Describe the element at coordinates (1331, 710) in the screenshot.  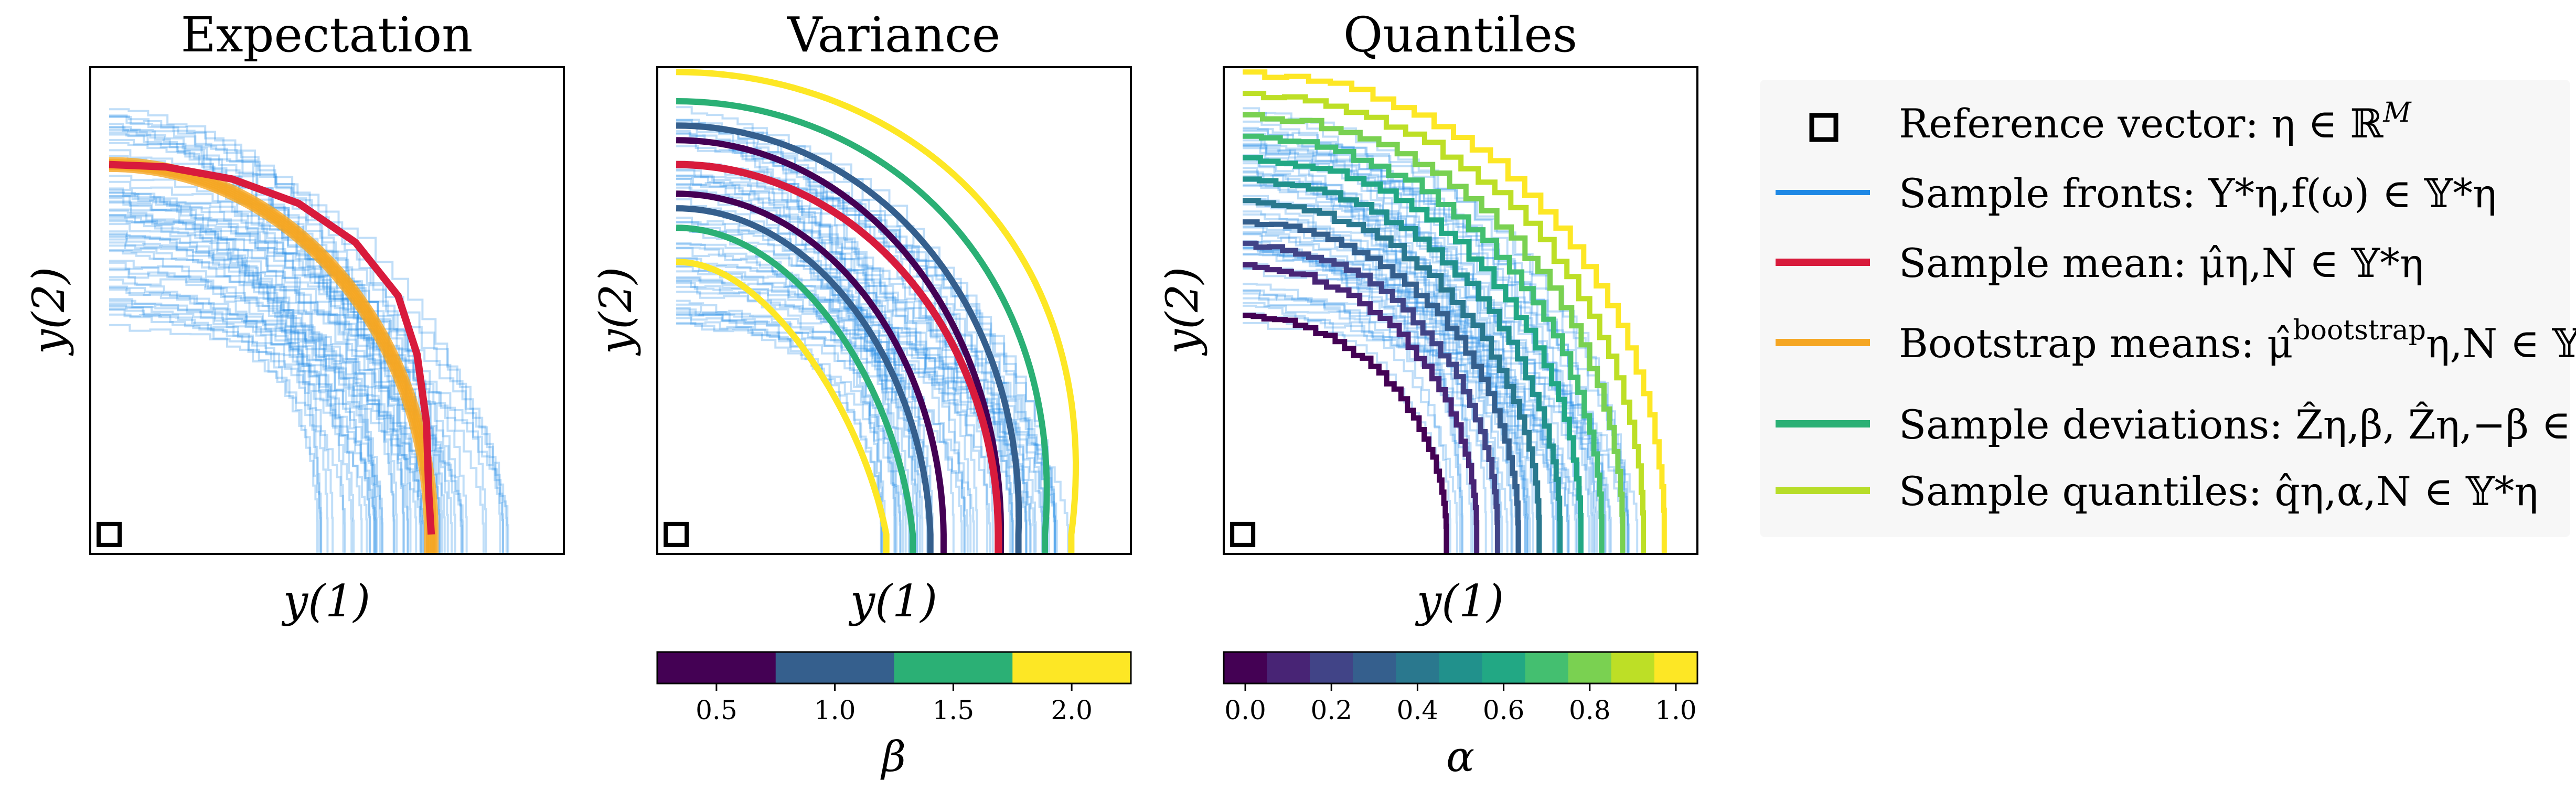
I see `colorbar-tick-label: 0.2` at that location.